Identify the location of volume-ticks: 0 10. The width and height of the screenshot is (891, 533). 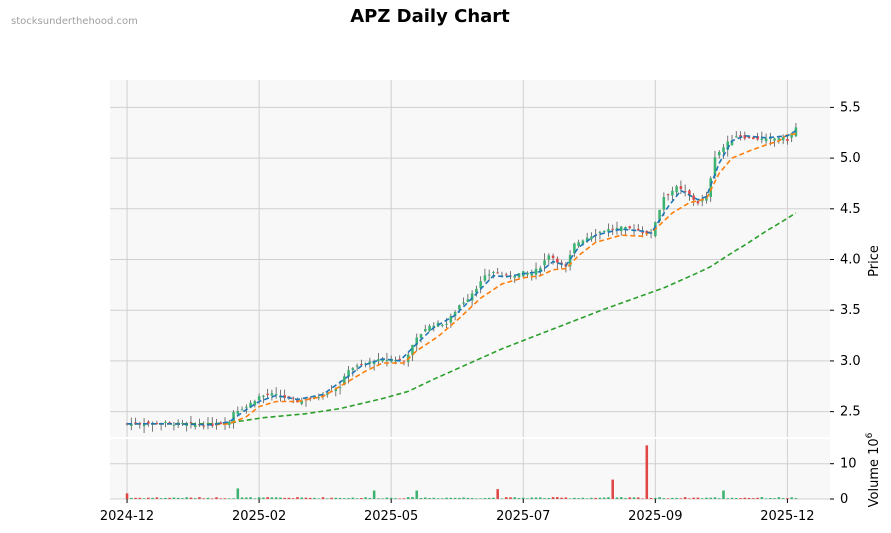
(843, 482).